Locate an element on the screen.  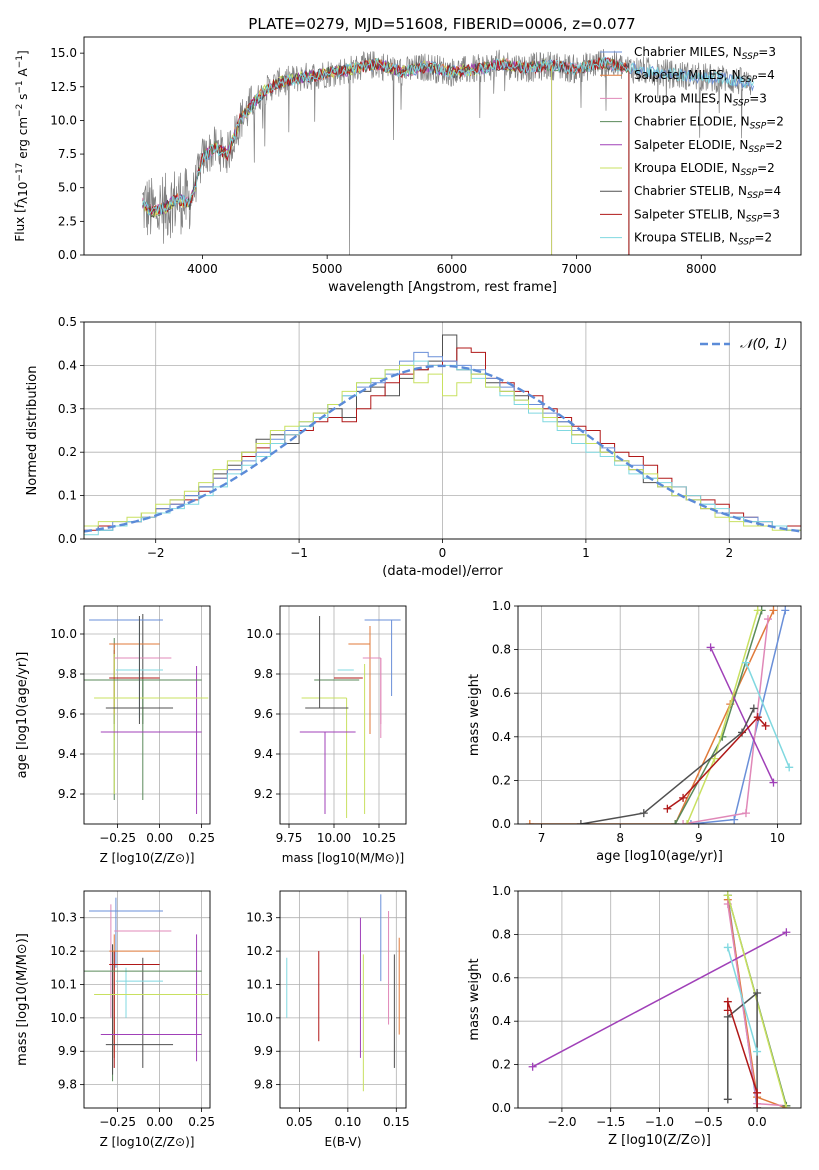
y-tick-label: 5.0 is located at coordinates (67, 188).